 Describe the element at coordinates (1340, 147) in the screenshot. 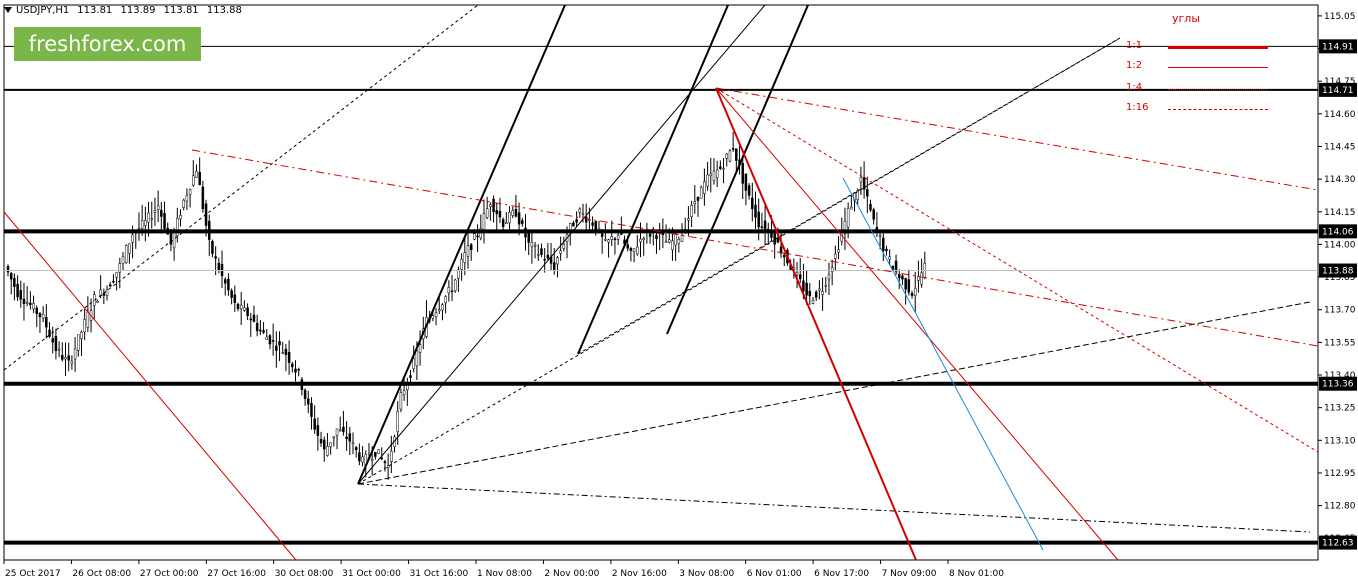

I see `y-tick-label: 114.45` at that location.